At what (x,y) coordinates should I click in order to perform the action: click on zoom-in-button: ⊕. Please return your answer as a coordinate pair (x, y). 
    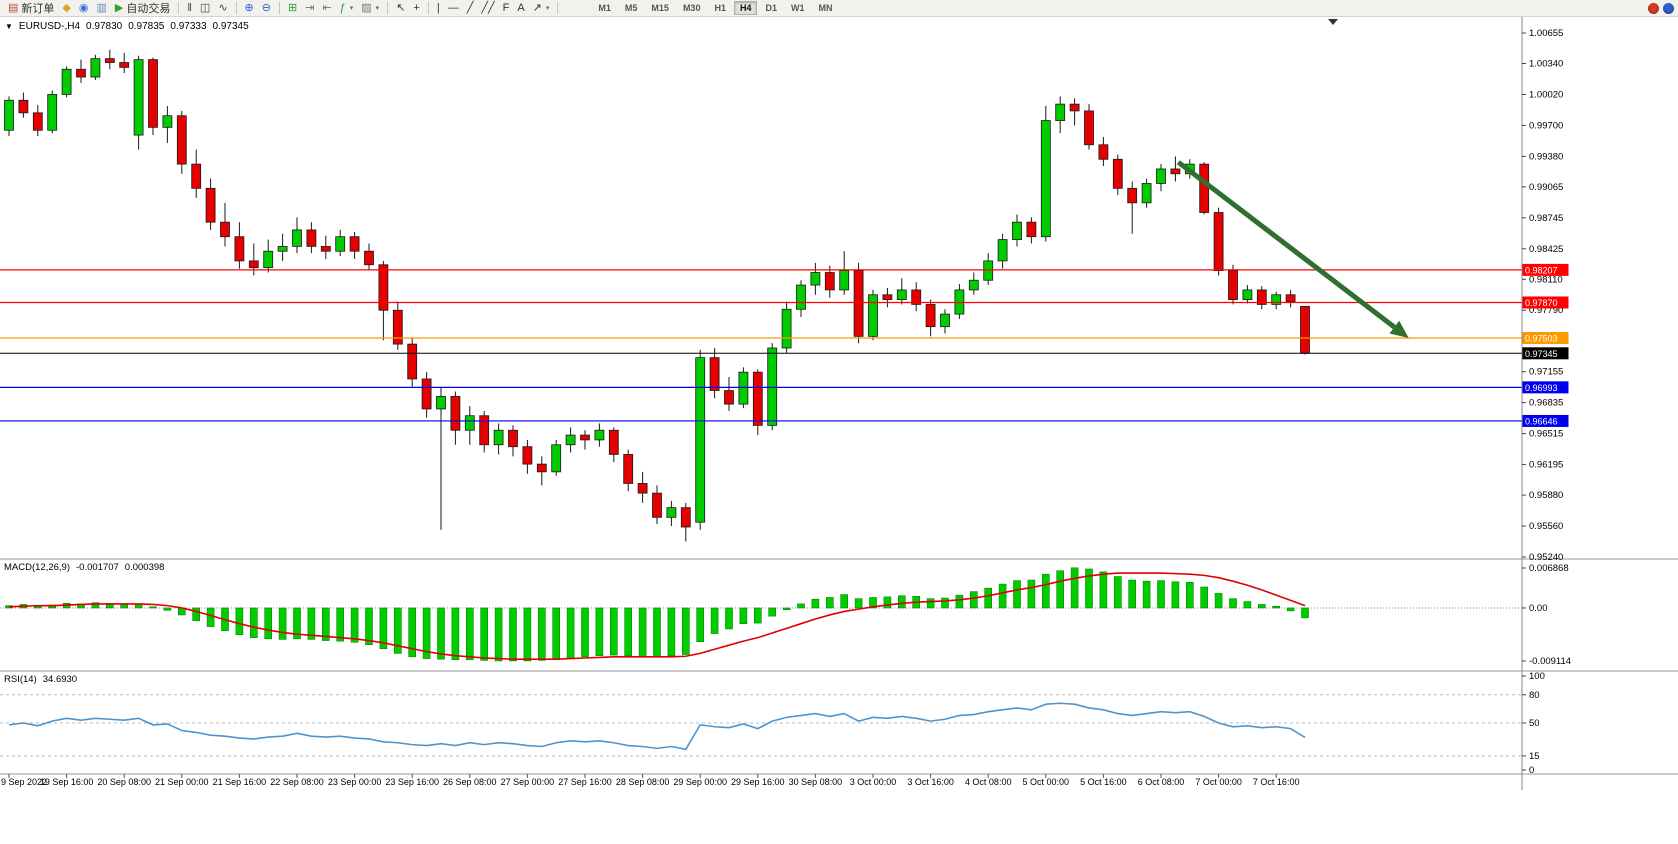
    Looking at the image, I should click on (249, 8).